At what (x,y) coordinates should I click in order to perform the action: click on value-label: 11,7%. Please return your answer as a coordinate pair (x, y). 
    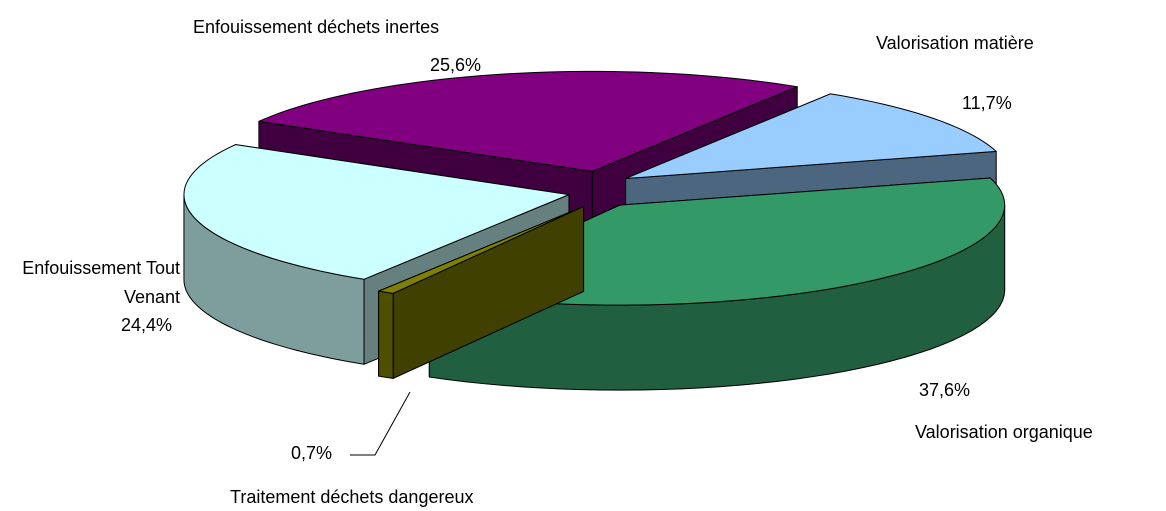
    Looking at the image, I should click on (987, 103).